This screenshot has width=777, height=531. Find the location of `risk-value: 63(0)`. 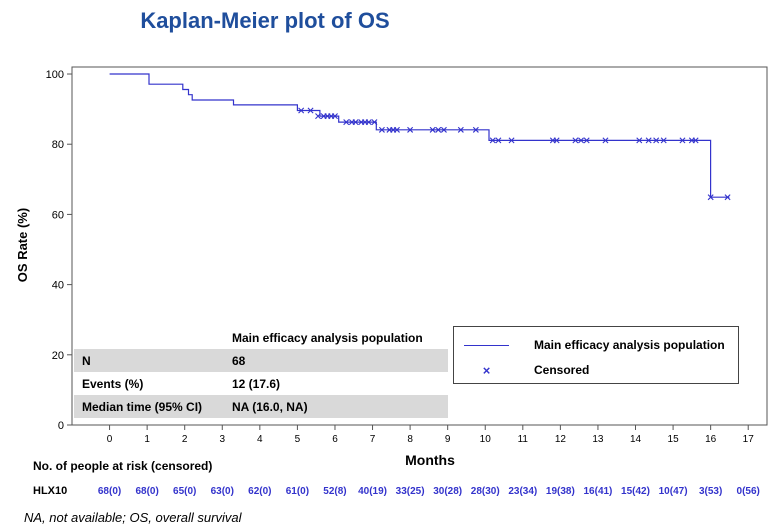

risk-value: 63(0) is located at coordinates (222, 491).